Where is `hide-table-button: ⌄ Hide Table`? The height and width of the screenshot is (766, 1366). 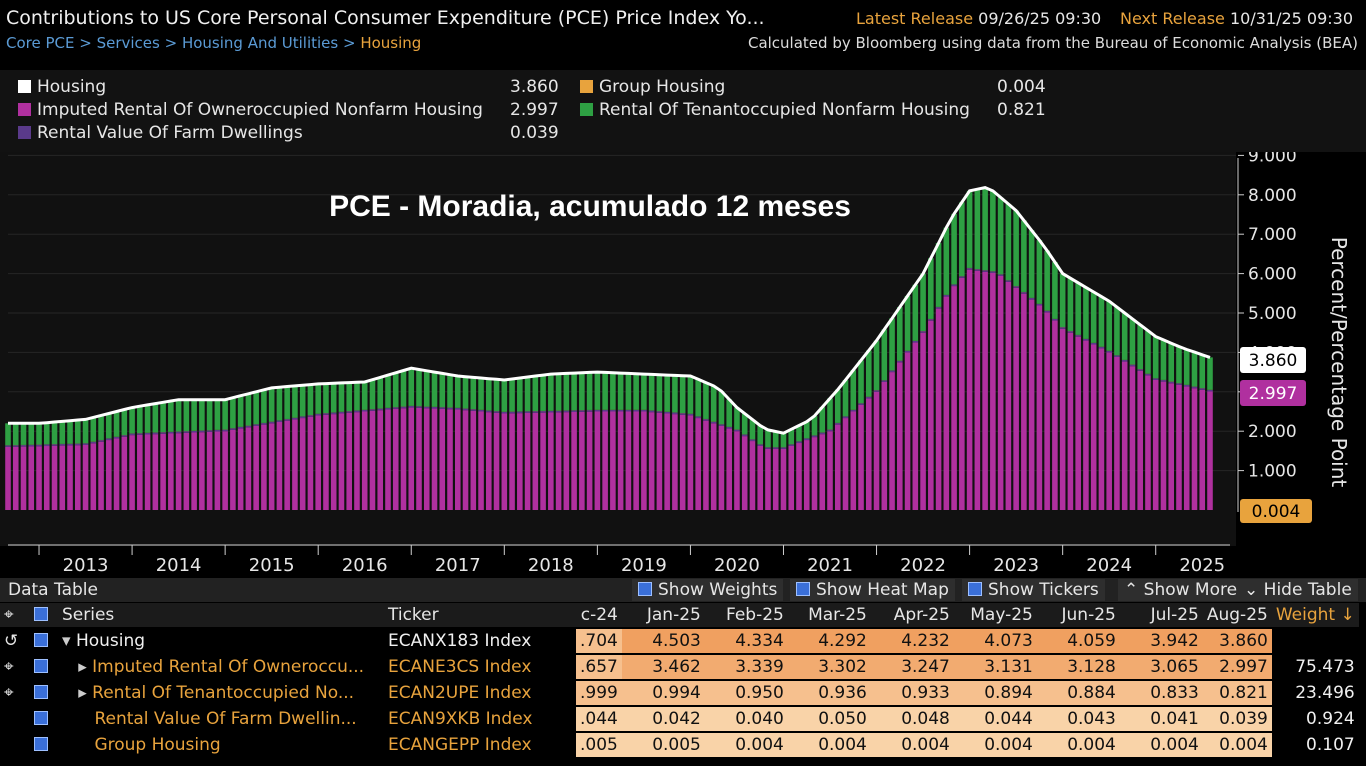
hide-table-button: ⌄ Hide Table is located at coordinates (1298, 590).